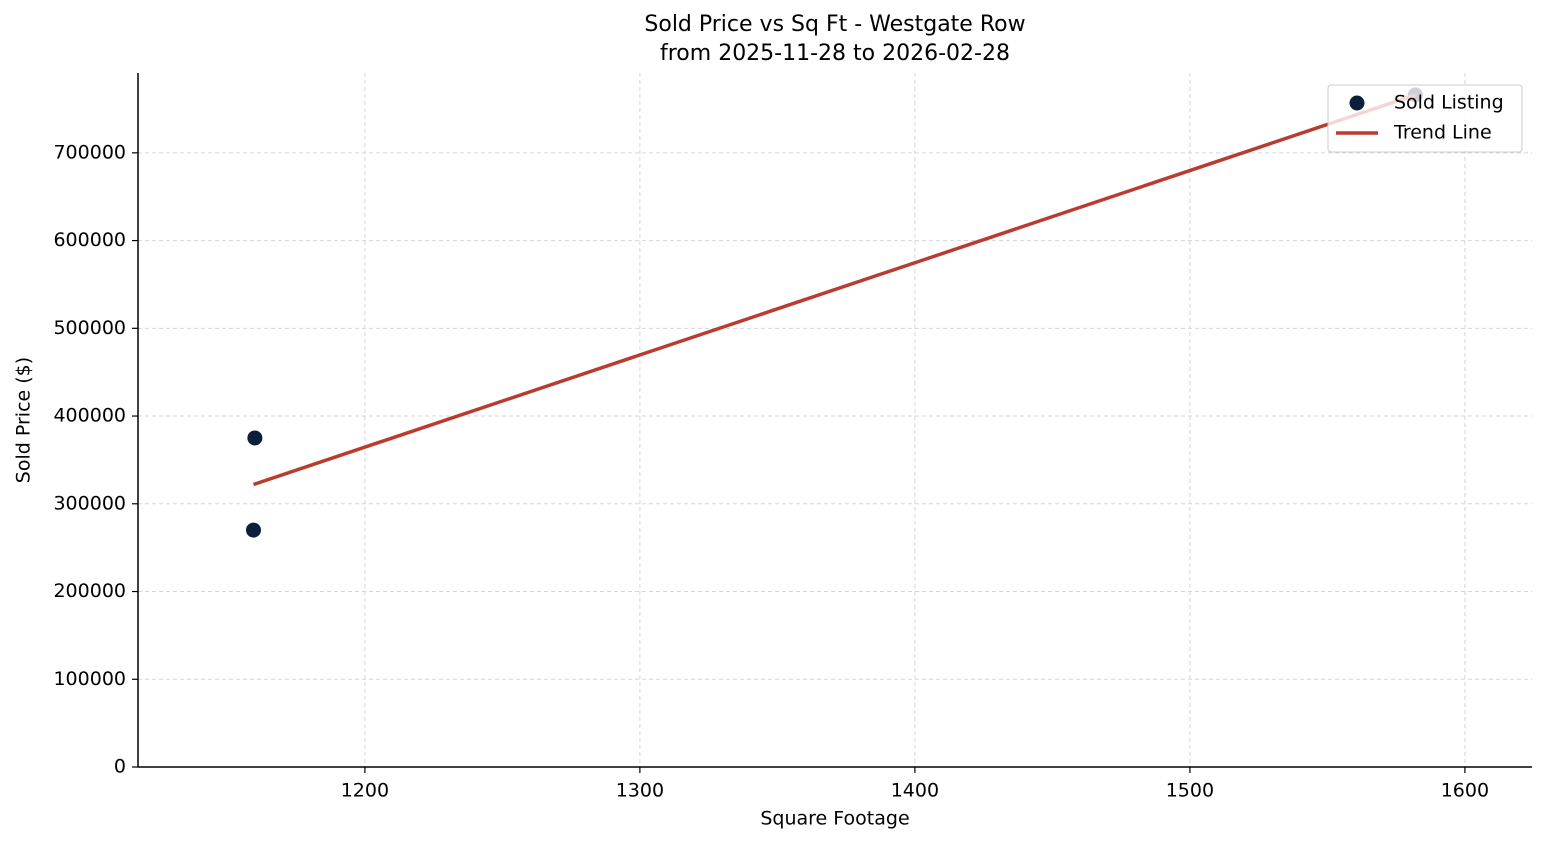 Image resolution: width=1547 pixels, height=845 pixels. What do you see at coordinates (365, 791) in the screenshot?
I see `x-tick-label: 1200` at bounding box center [365, 791].